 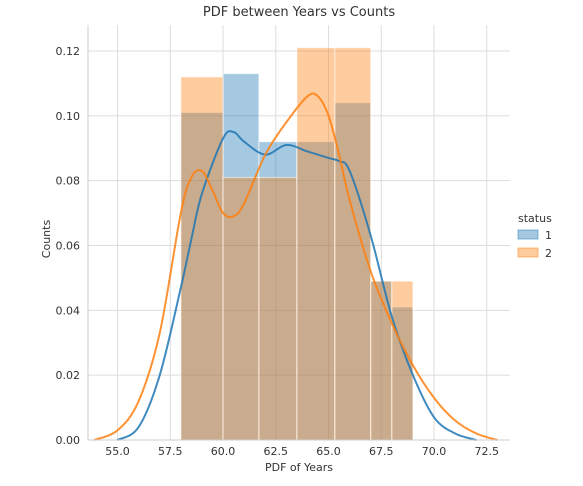 What do you see at coordinates (68, 375) in the screenshot?
I see `y-tick-label: 0.02` at bounding box center [68, 375].